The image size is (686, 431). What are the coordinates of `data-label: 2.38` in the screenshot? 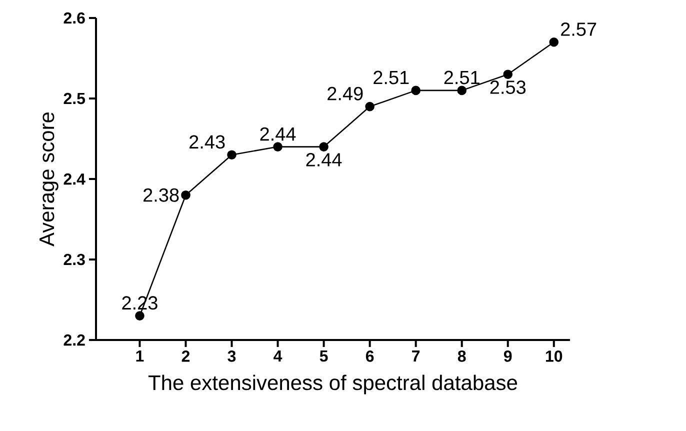 It's located at (161, 195).